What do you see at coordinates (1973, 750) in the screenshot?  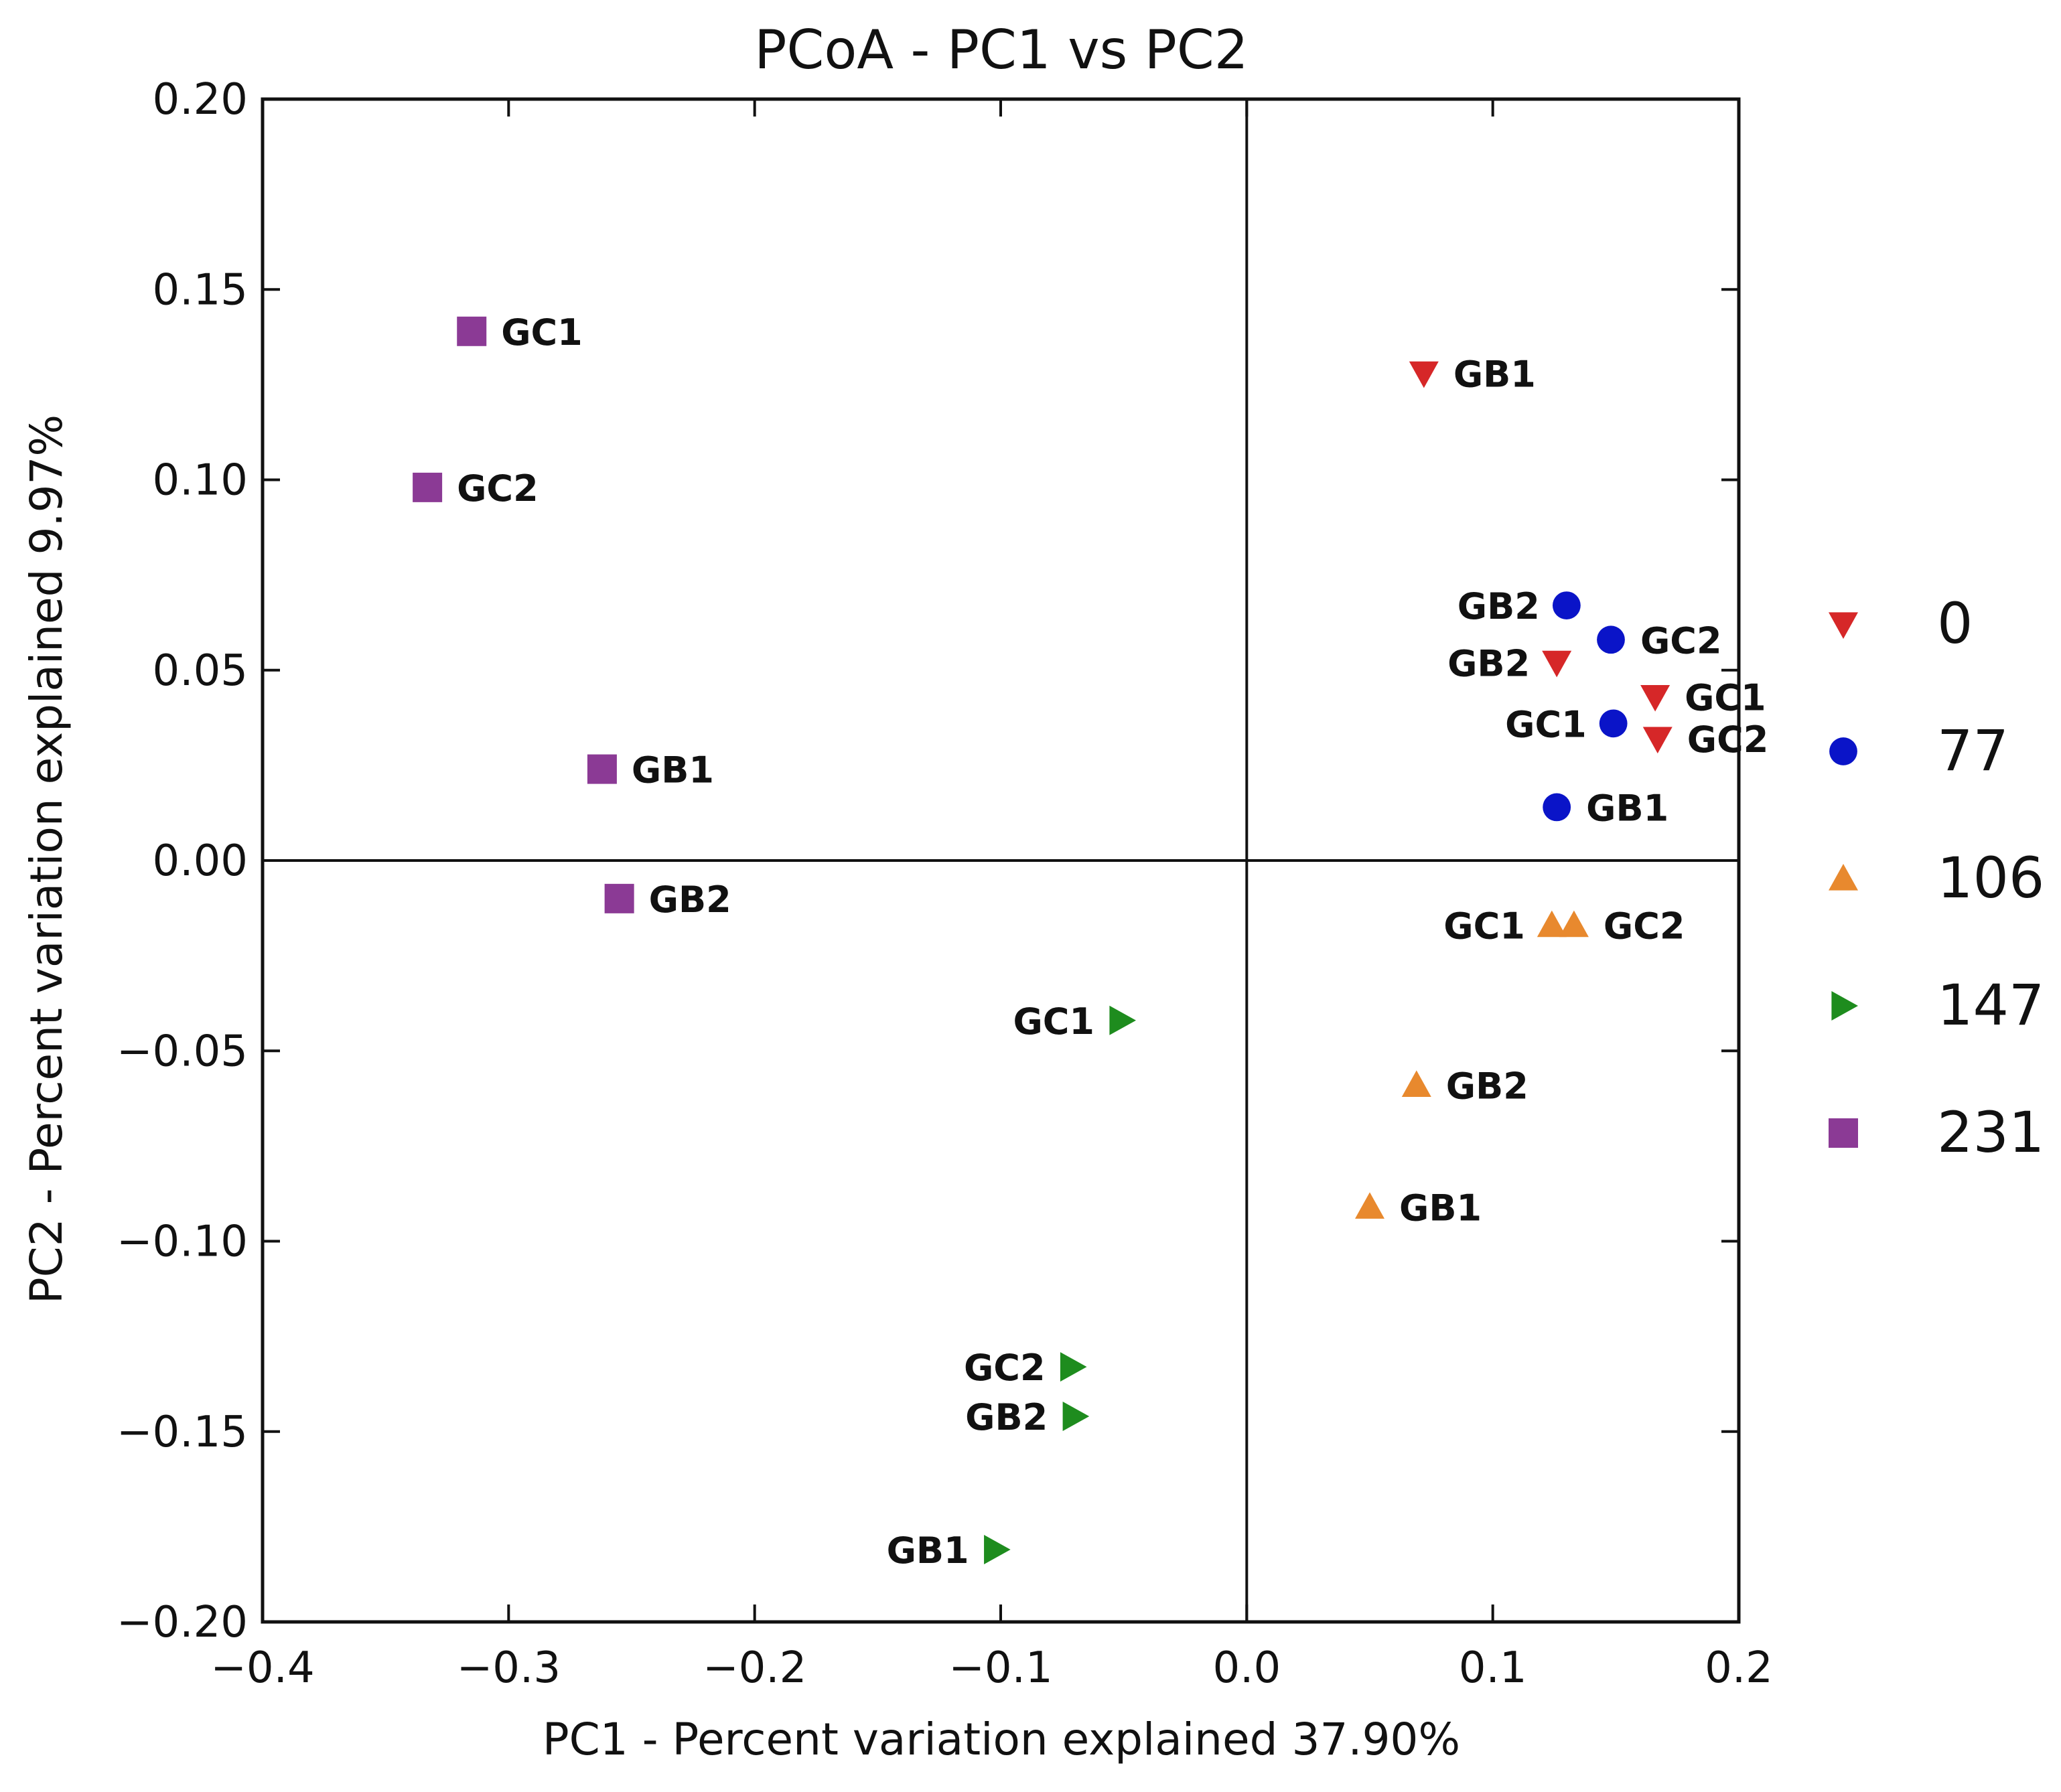 I see `legend-label: 77` at bounding box center [1973, 750].